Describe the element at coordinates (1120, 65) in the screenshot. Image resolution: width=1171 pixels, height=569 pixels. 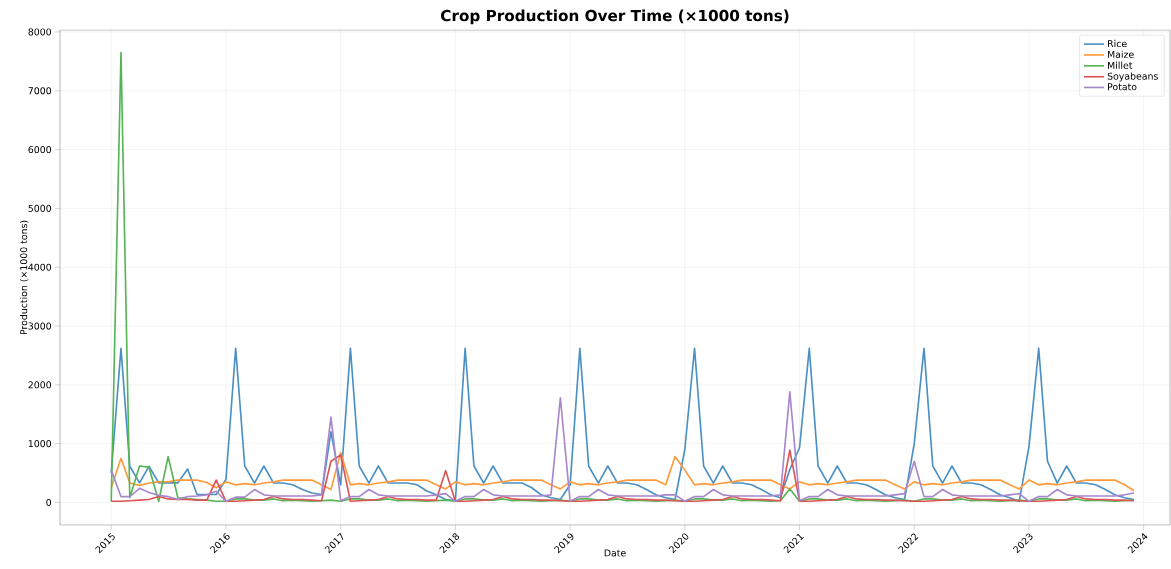
I see `legend-label: Millet` at that location.